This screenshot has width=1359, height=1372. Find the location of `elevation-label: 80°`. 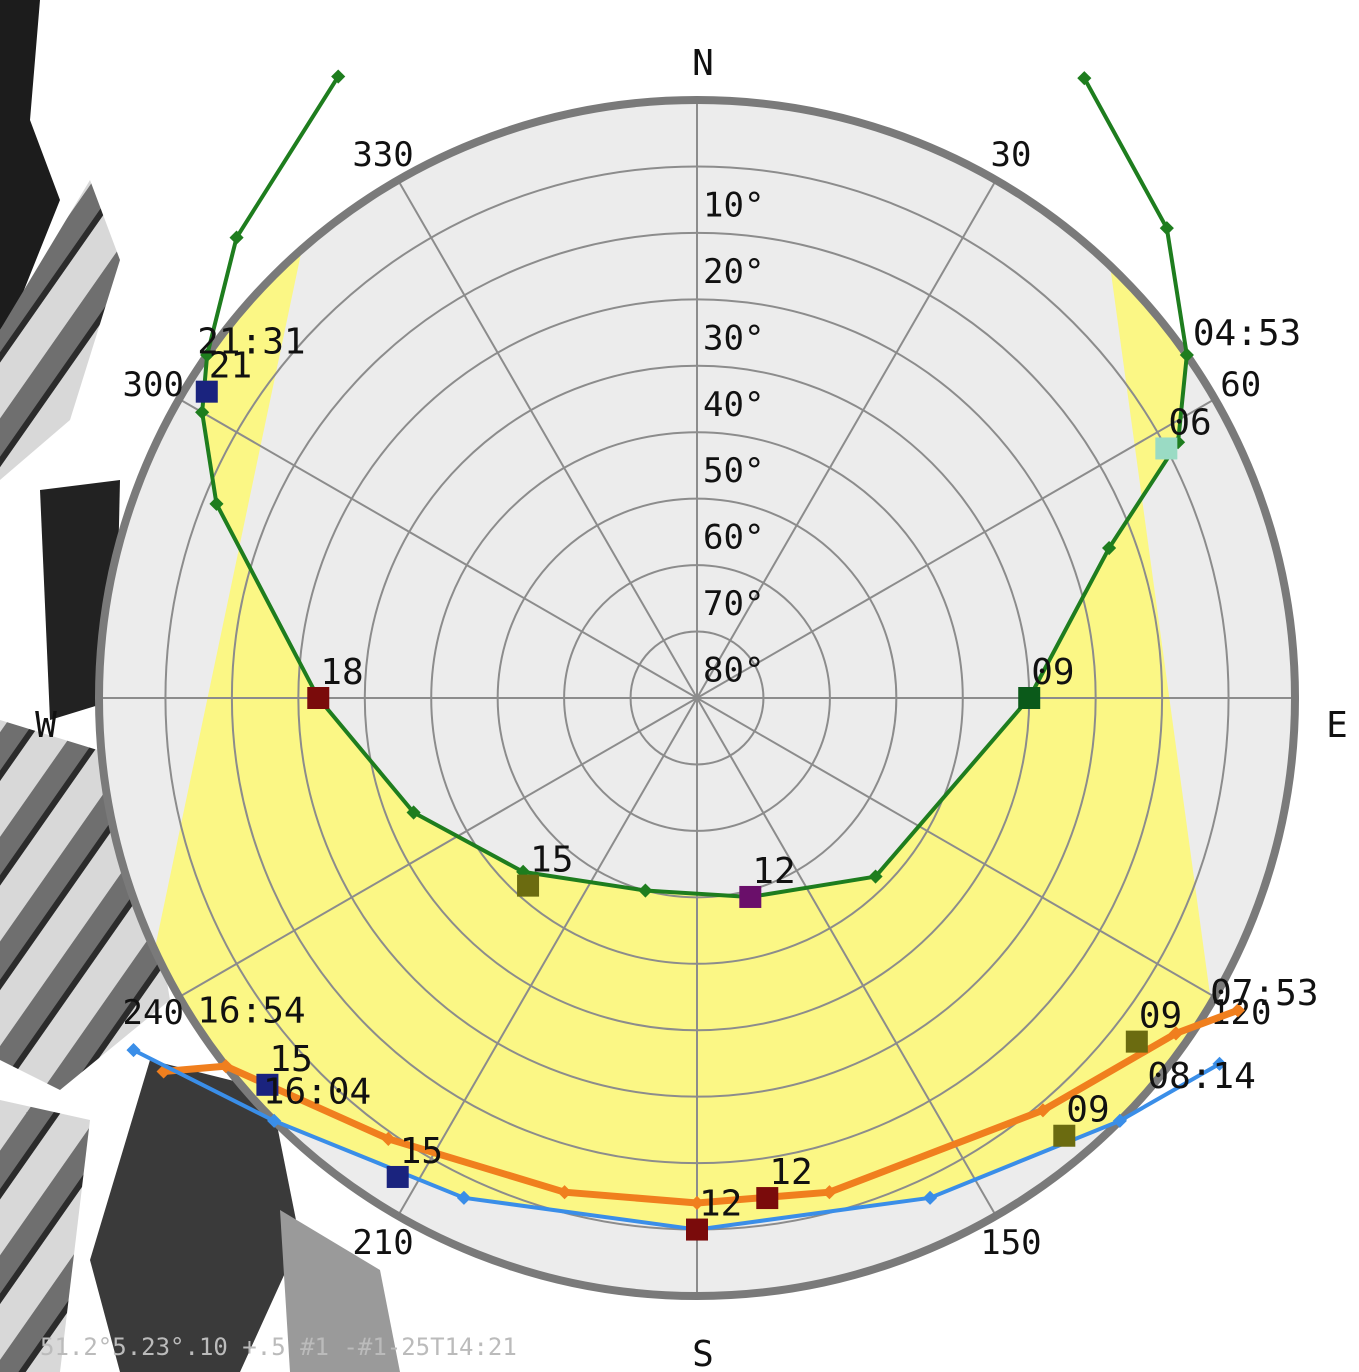

elevation-label: 80° is located at coordinates (733, 671).